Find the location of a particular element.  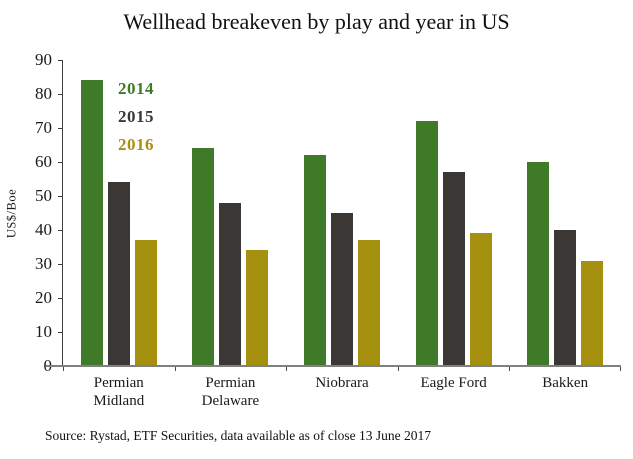

bar-2014-permian-delaware is located at coordinates (203, 257).